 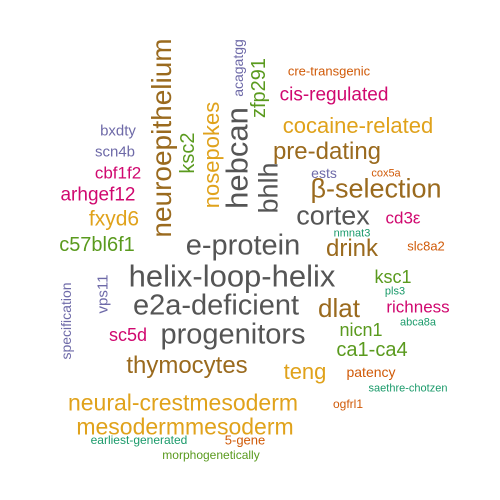 I want to click on word-ests: ests, so click(x=324, y=173).